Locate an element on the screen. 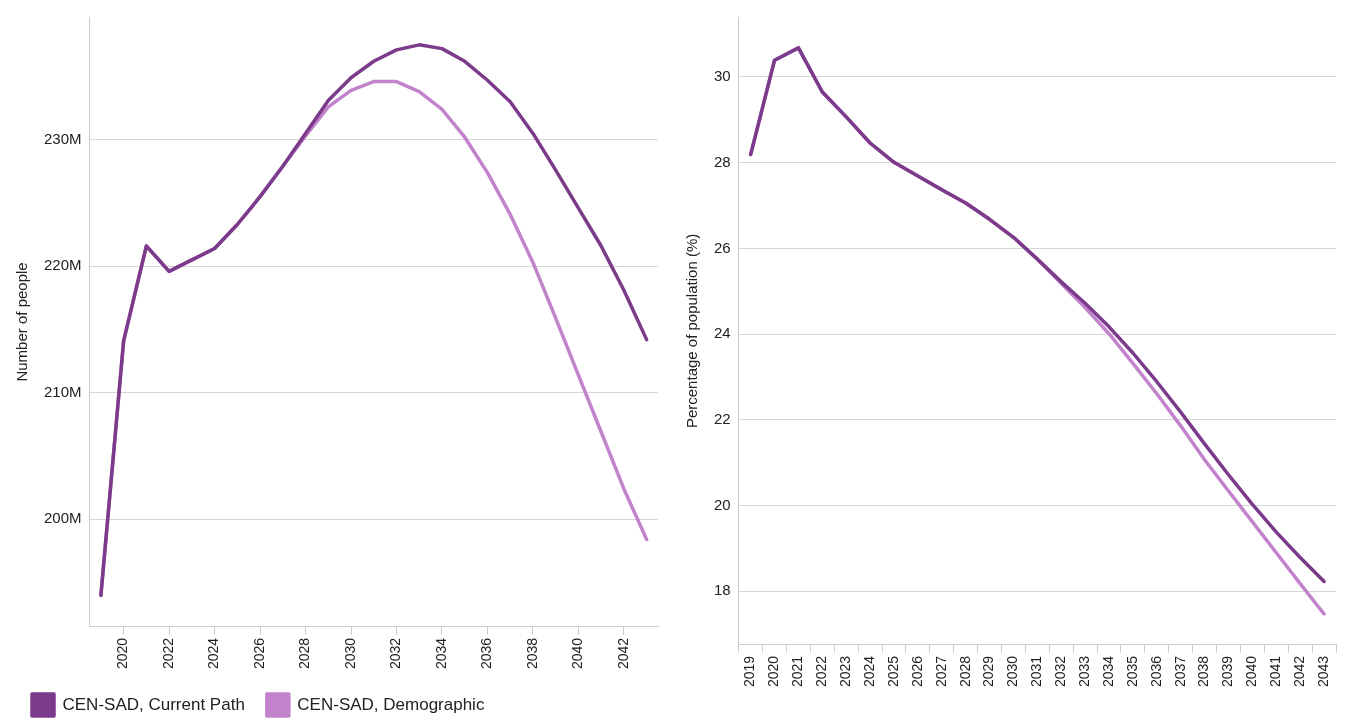 Image resolution: width=1348 pixels, height=726 pixels. x-tick-label: 2039 is located at coordinates (1227, 671).